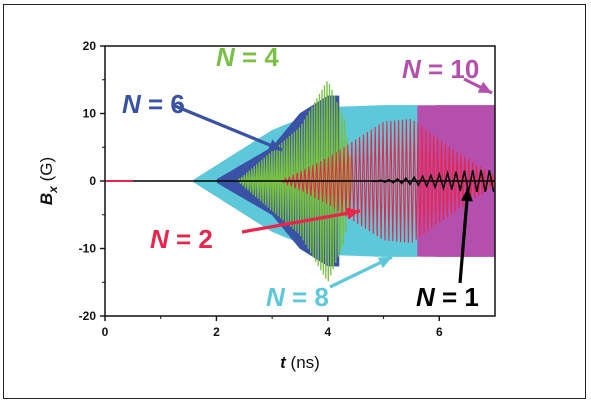  I want to click on arrow-n8-head, so click(384, 263).